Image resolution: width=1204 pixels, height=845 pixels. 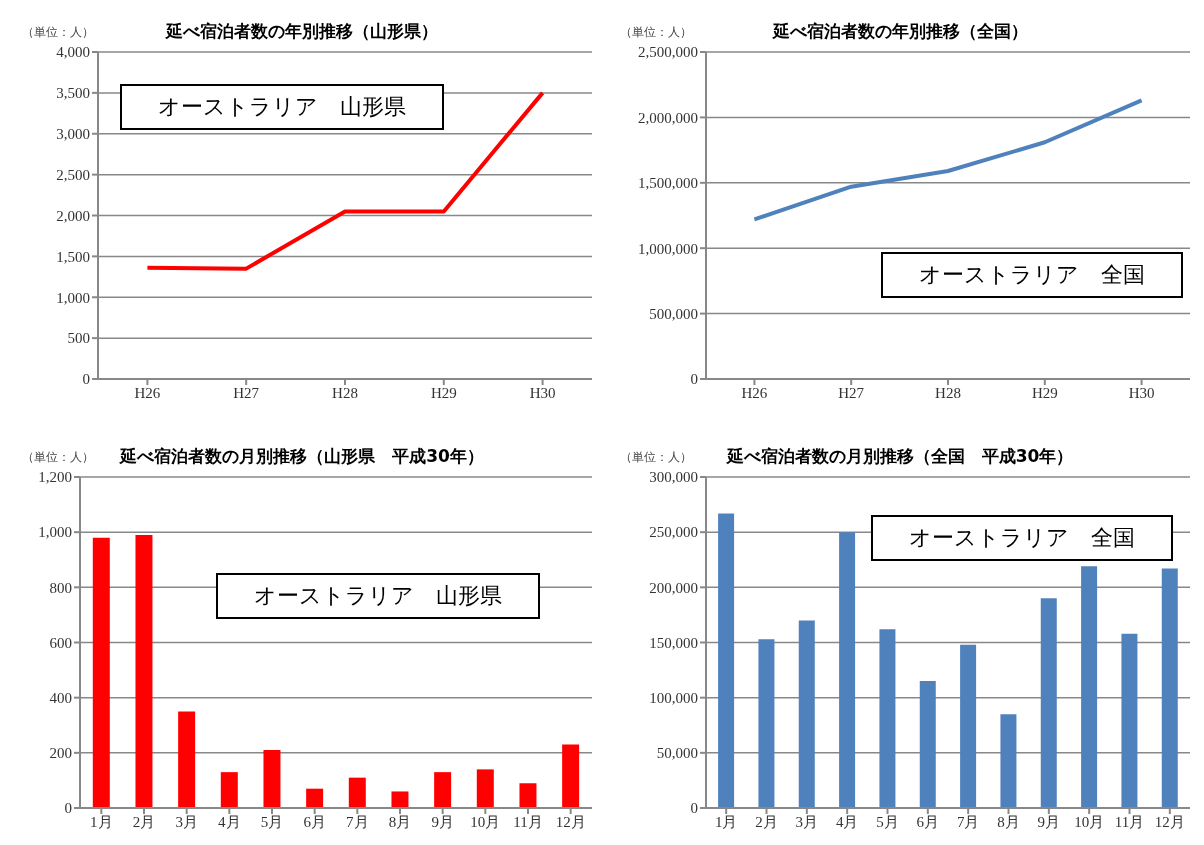 What do you see at coordinates (60, 753) in the screenshot?
I see `y-tick-label: 200` at bounding box center [60, 753].